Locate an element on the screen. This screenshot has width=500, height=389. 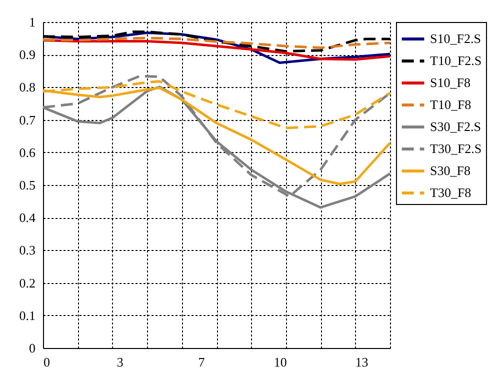
x-tick-label: 10 is located at coordinates (280, 362).